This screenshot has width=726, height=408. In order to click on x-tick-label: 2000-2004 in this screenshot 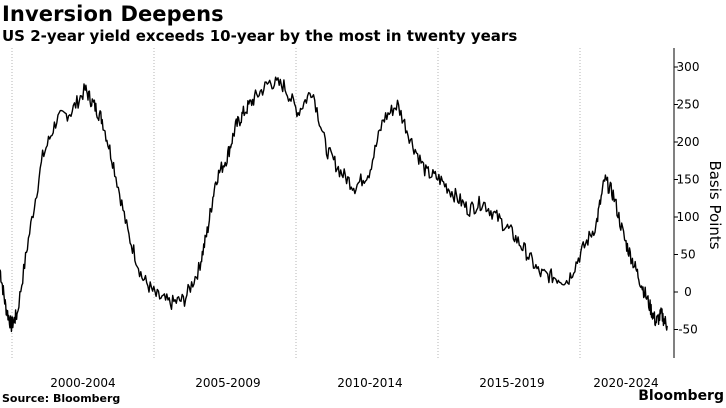, I will do `click(82, 383)`.